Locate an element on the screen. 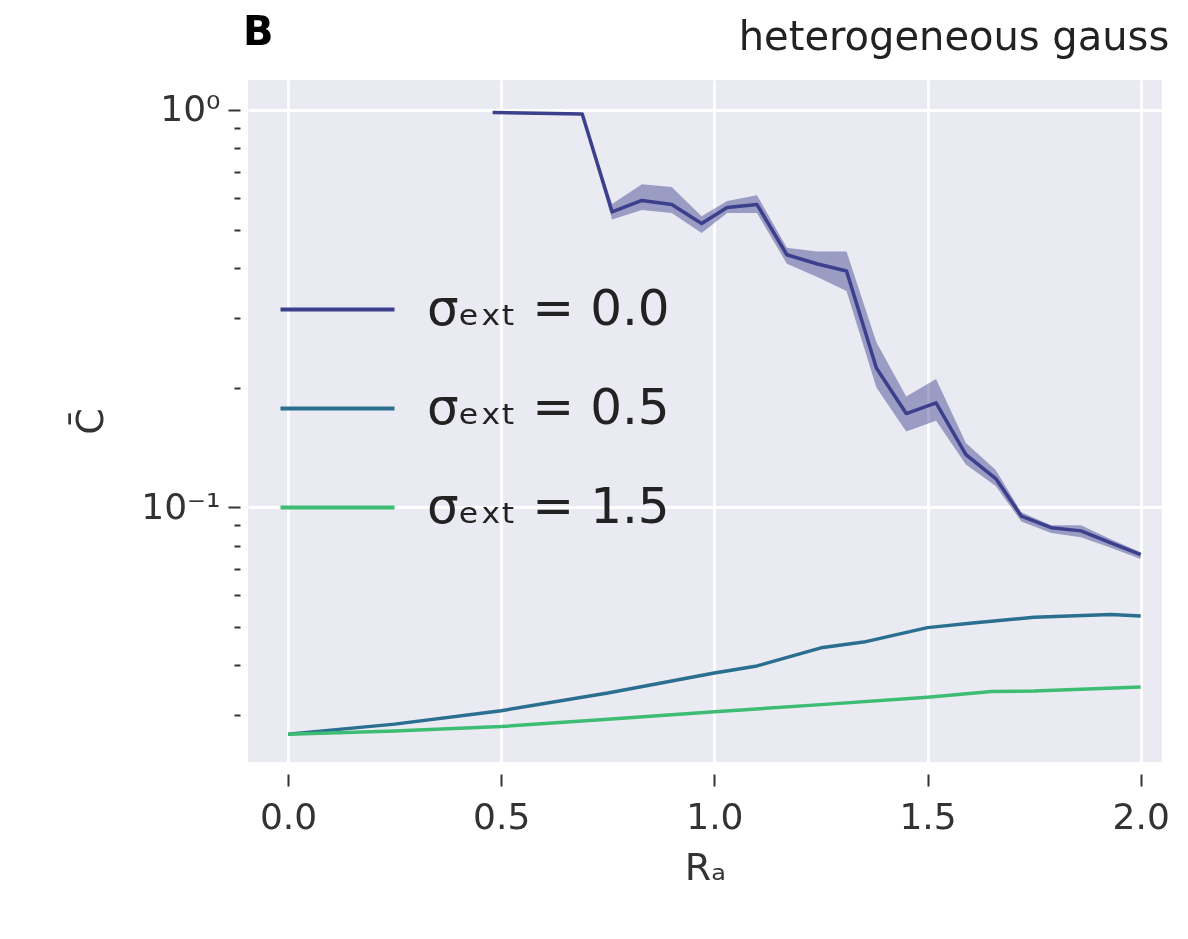  legend-label: σₑₓₜ = 1.5 is located at coordinates (548, 505).